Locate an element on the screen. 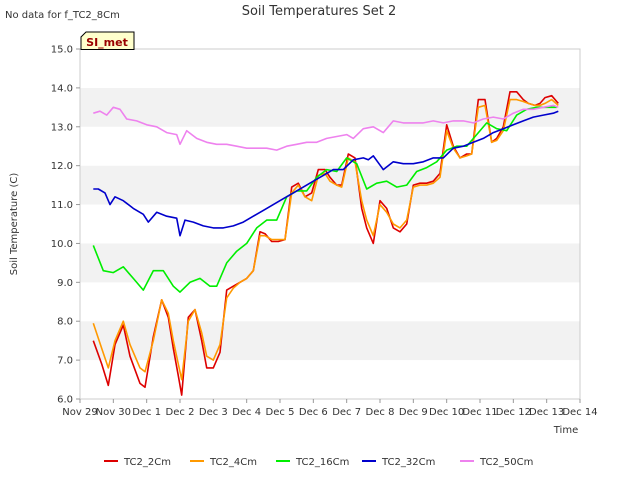 The image size is (640, 480). y-tick-label: 8.0 is located at coordinates (65, 322).